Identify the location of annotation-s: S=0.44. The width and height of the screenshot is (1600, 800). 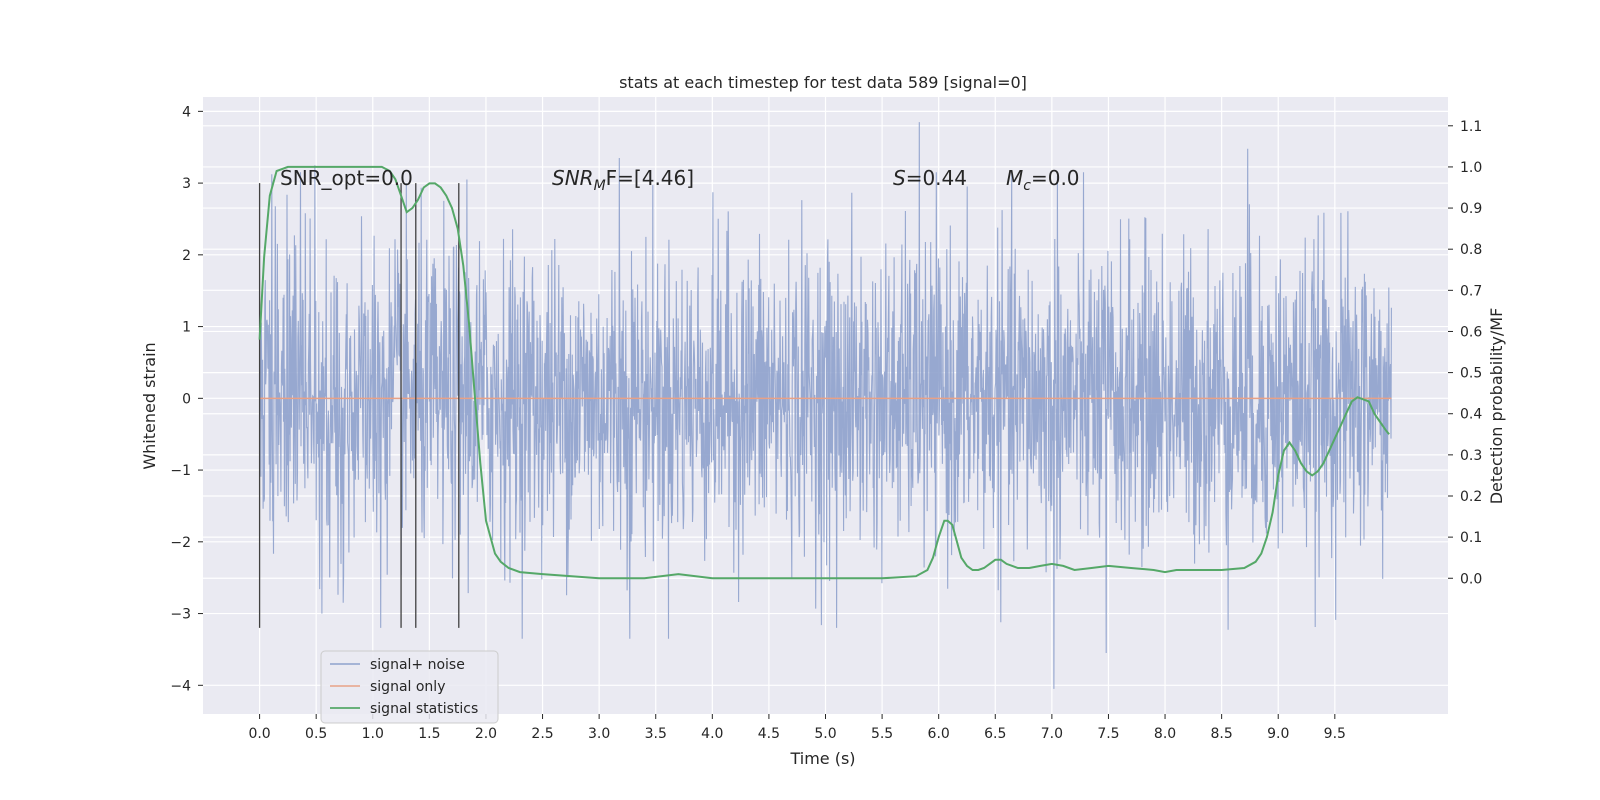
(930, 178).